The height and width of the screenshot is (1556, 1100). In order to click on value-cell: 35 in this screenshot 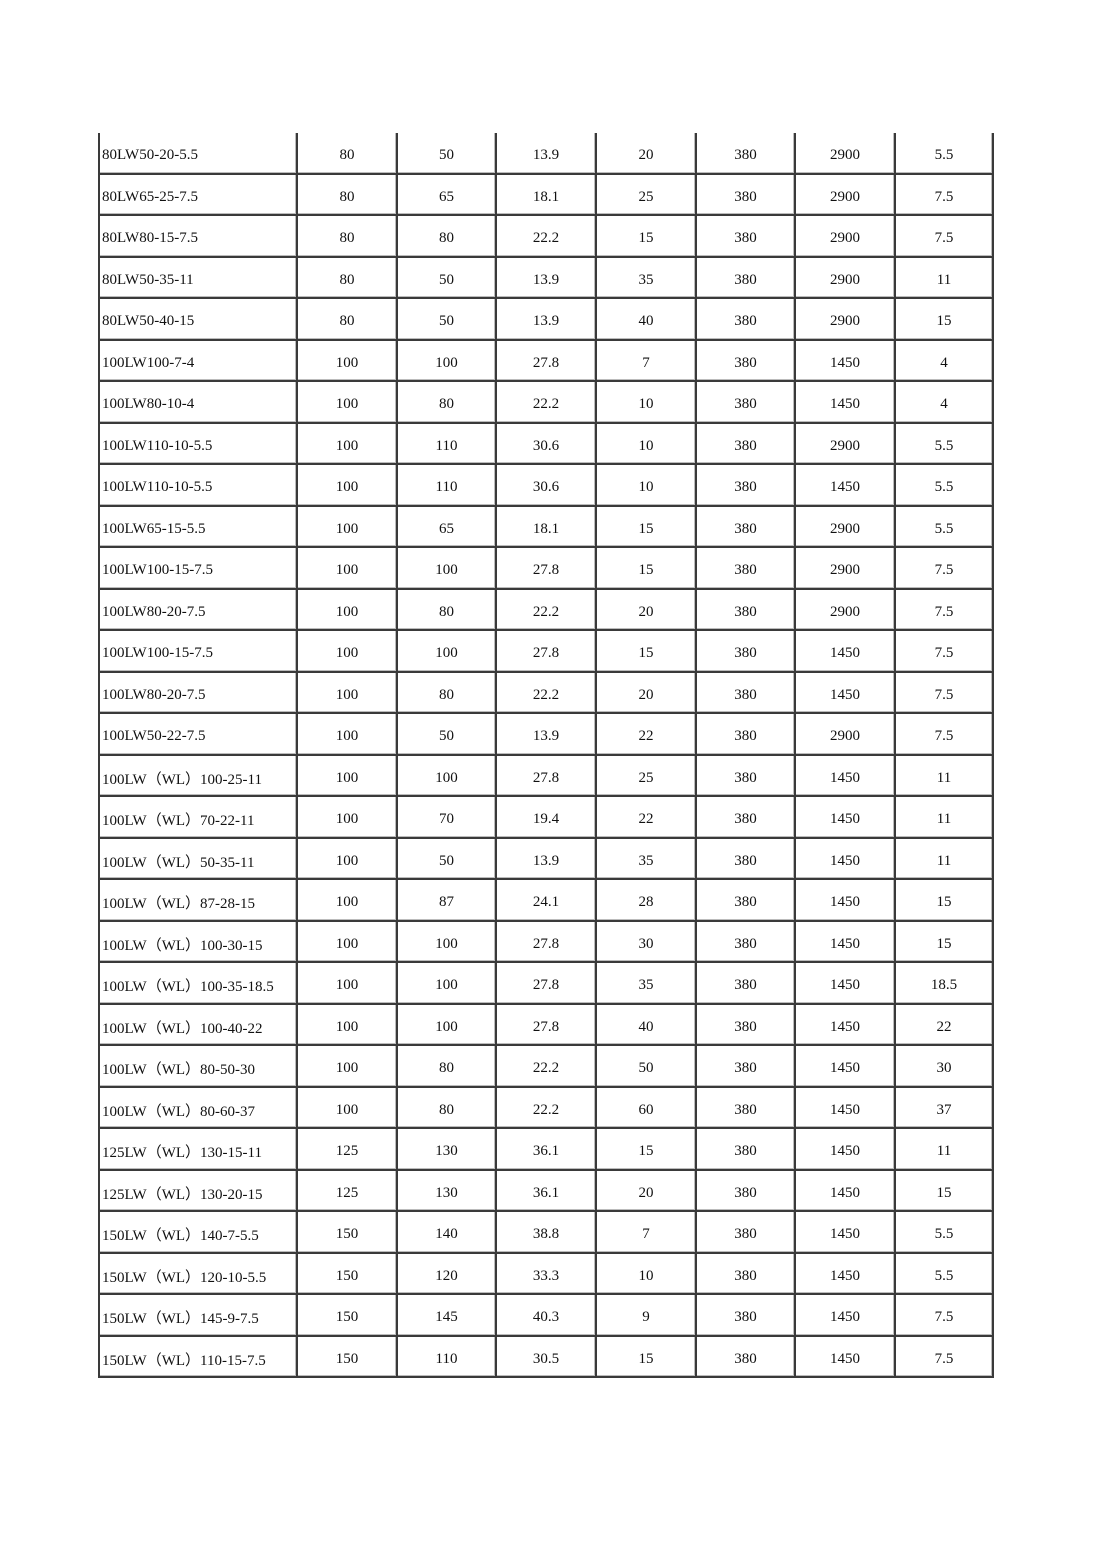, I will do `click(647, 984)`.